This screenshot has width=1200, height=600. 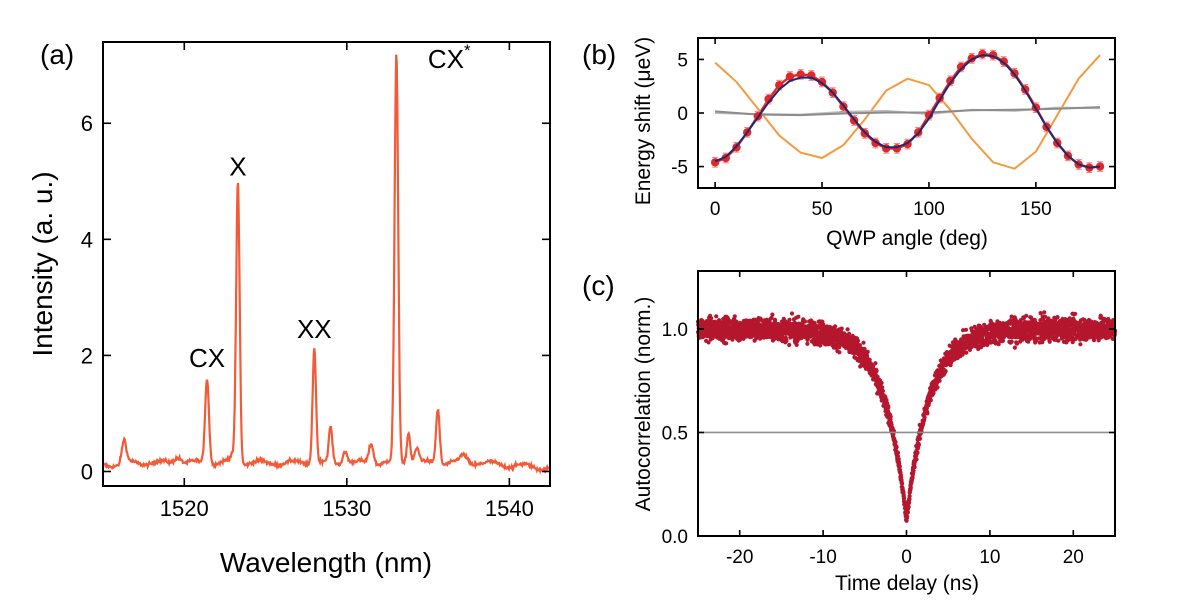 I want to click on panel-c-ylabel: Autocorrelation (norm.), so click(x=643, y=404).